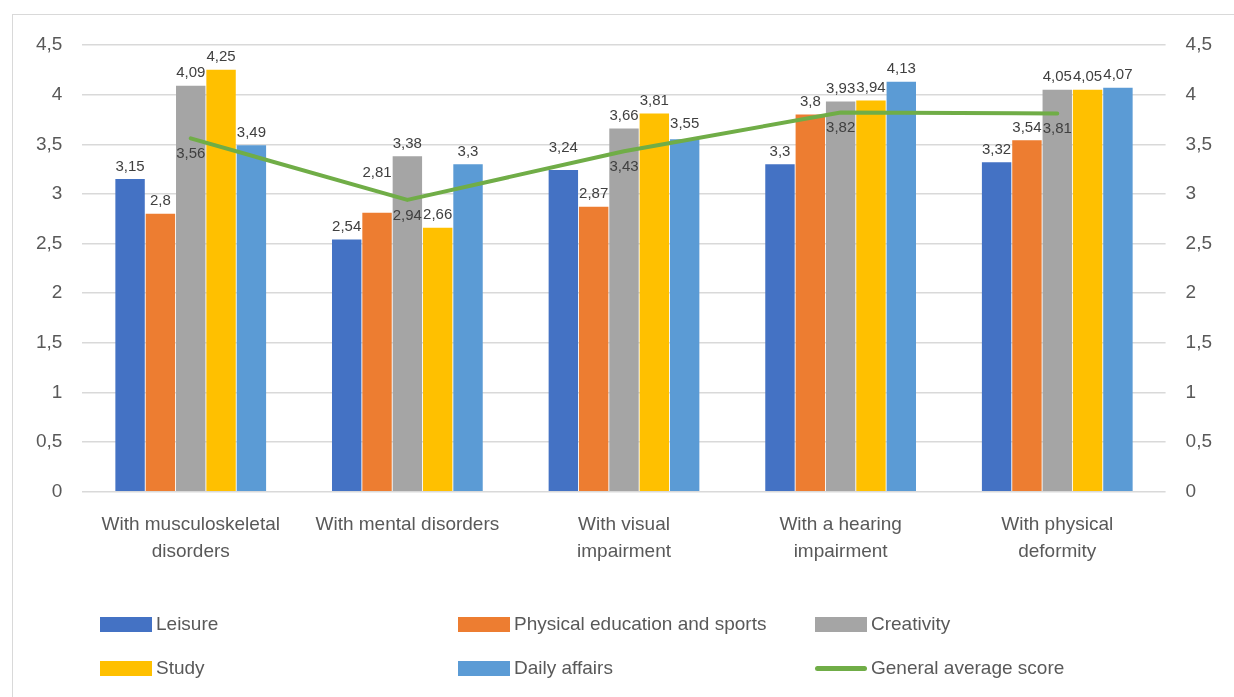 The height and width of the screenshot is (697, 1234). Describe the element at coordinates (49, 242) in the screenshot. I see `y-tick-label: 2,5` at that location.